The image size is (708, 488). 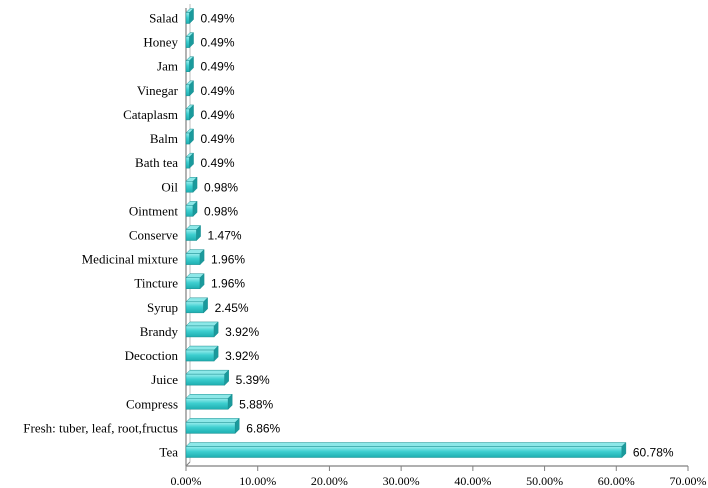 I want to click on bar-fresh-tuber-leaf-root-fructus, so click(x=212, y=425).